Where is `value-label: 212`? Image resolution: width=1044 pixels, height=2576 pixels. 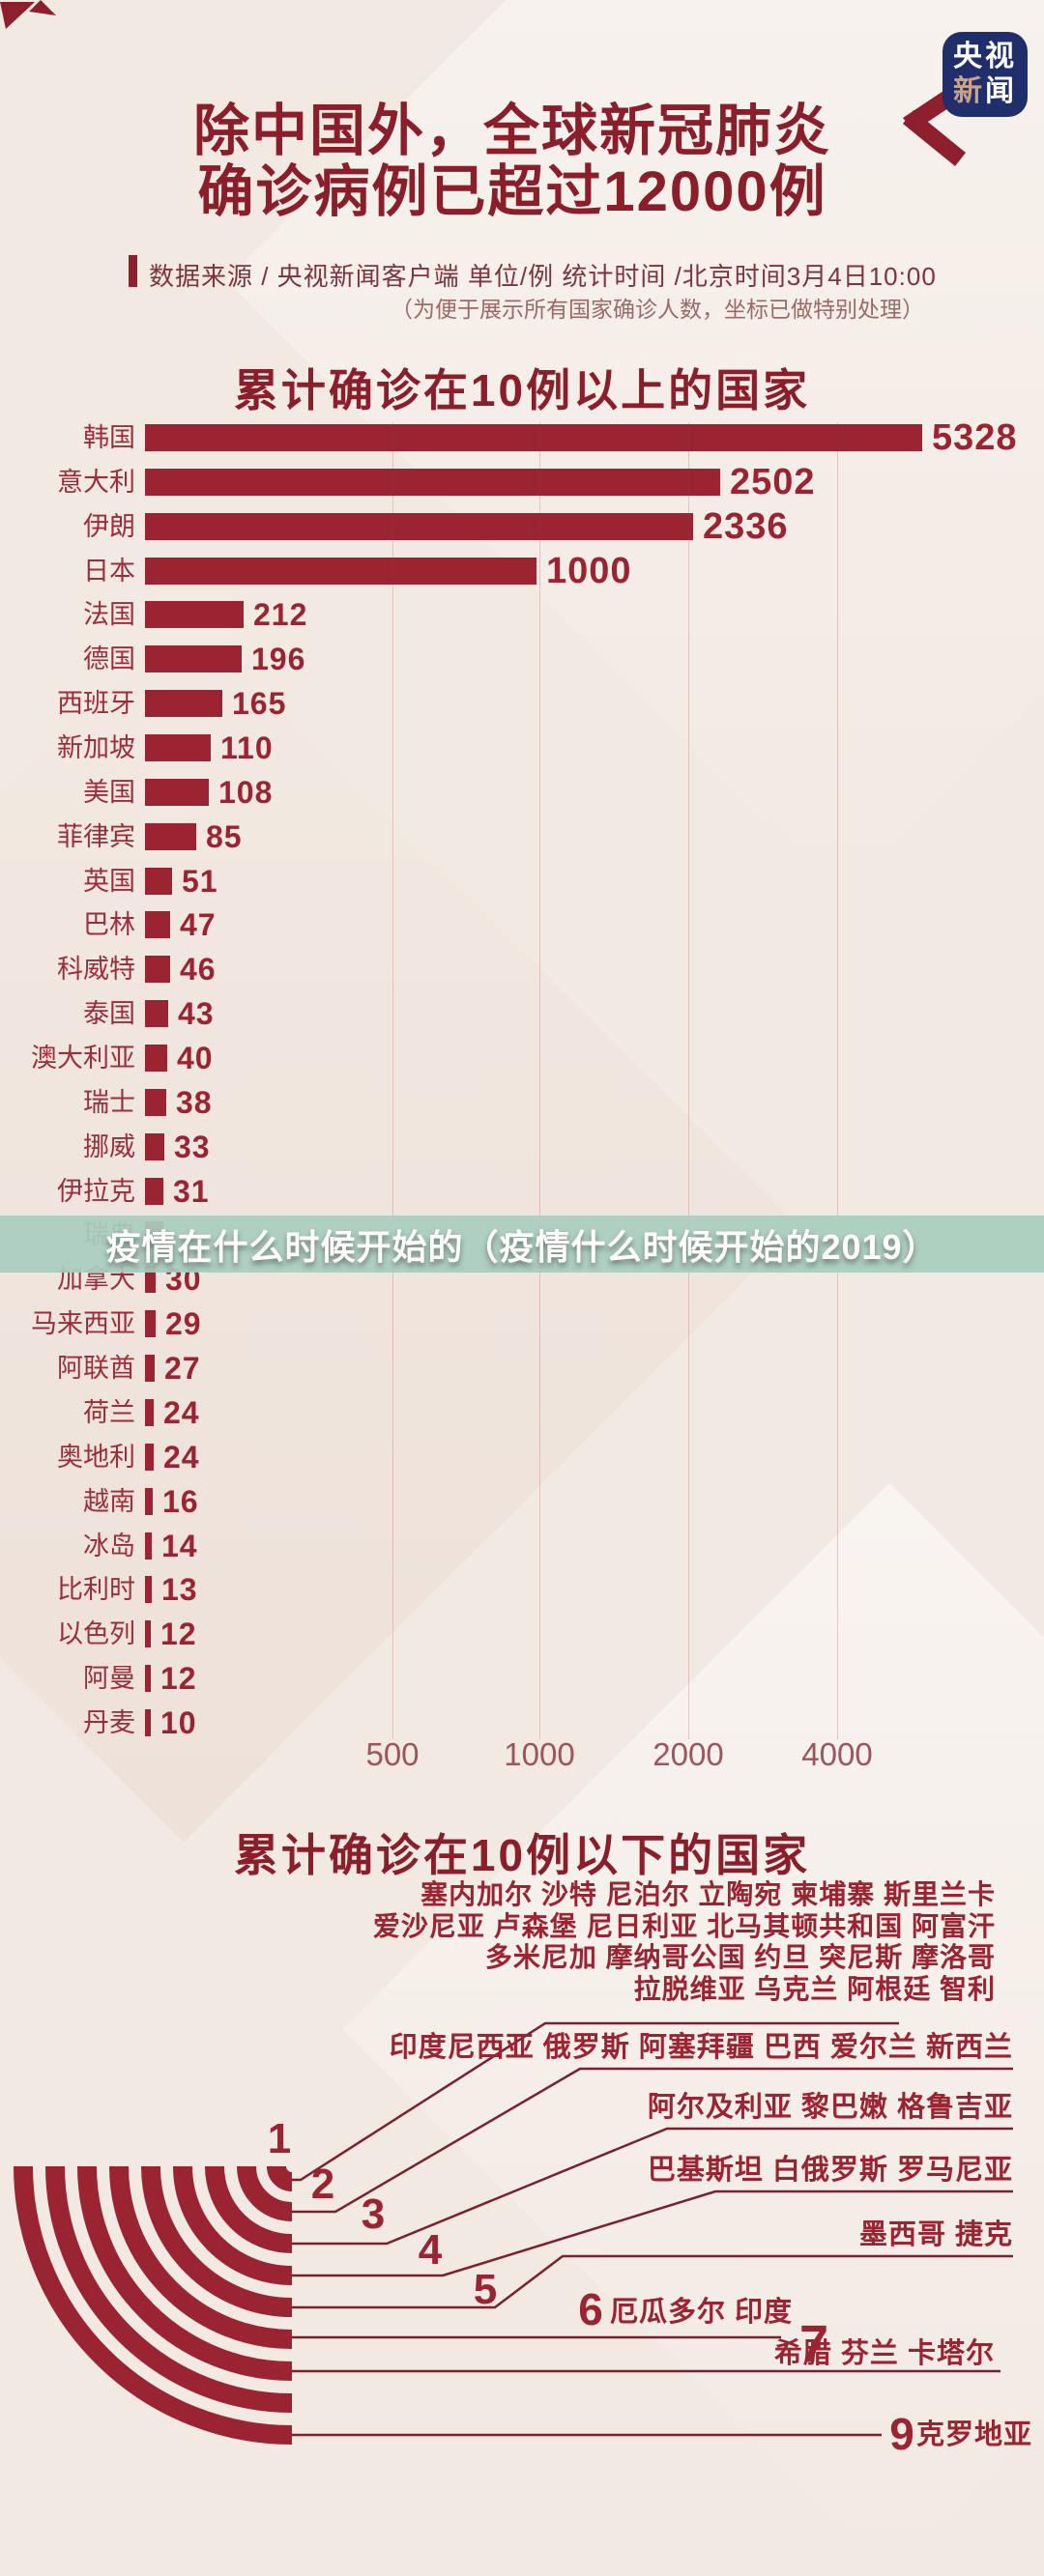 value-label: 212 is located at coordinates (281, 615).